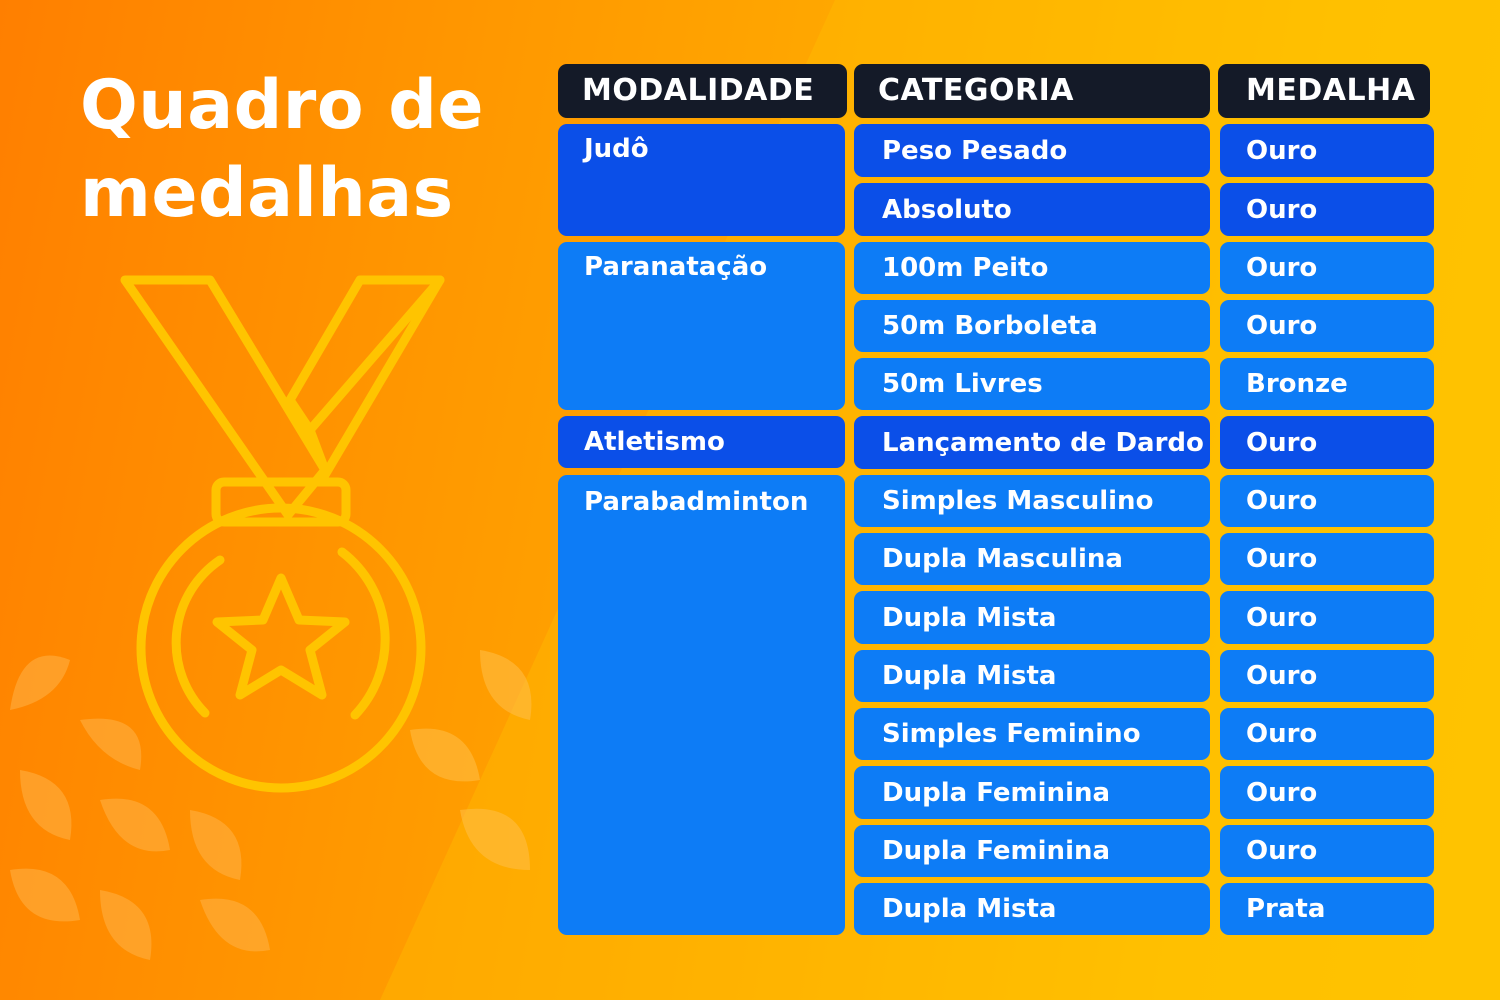  Describe the element at coordinates (701, 705) in the screenshot. I see `modalidade-cell: Parabadminton` at that location.